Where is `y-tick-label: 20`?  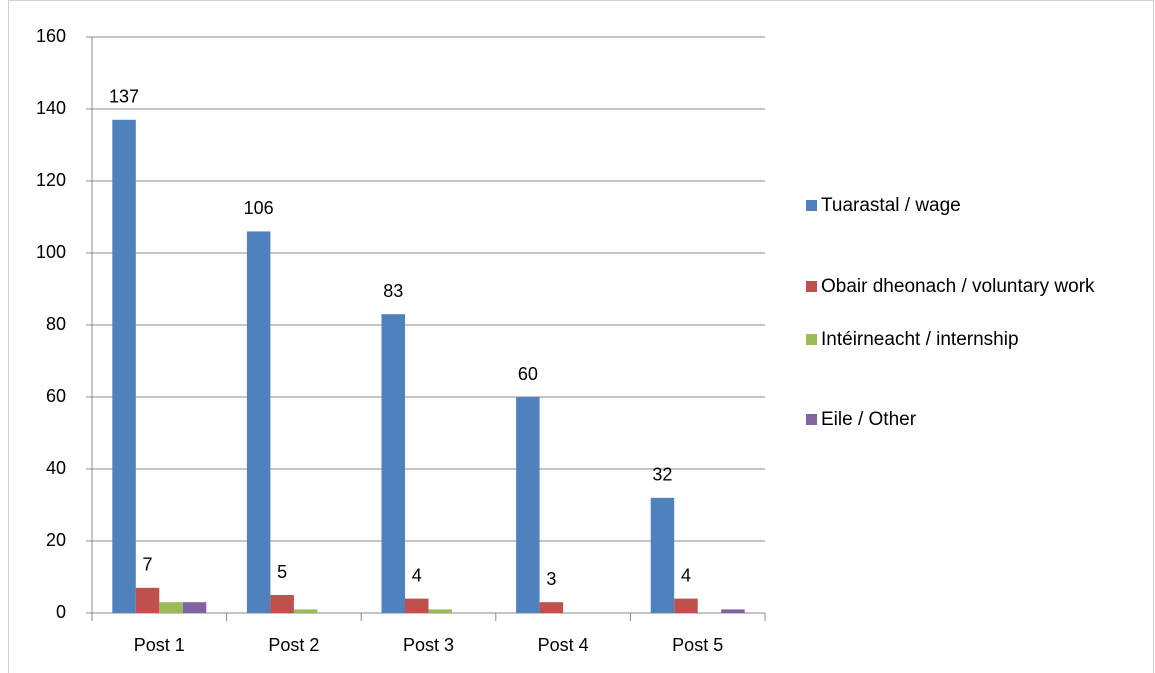
y-tick-label: 20 is located at coordinates (56, 540).